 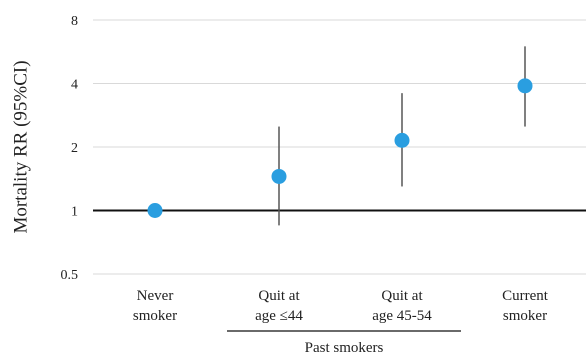 I want to click on x-category-label: Current smoker, so click(x=525, y=306).